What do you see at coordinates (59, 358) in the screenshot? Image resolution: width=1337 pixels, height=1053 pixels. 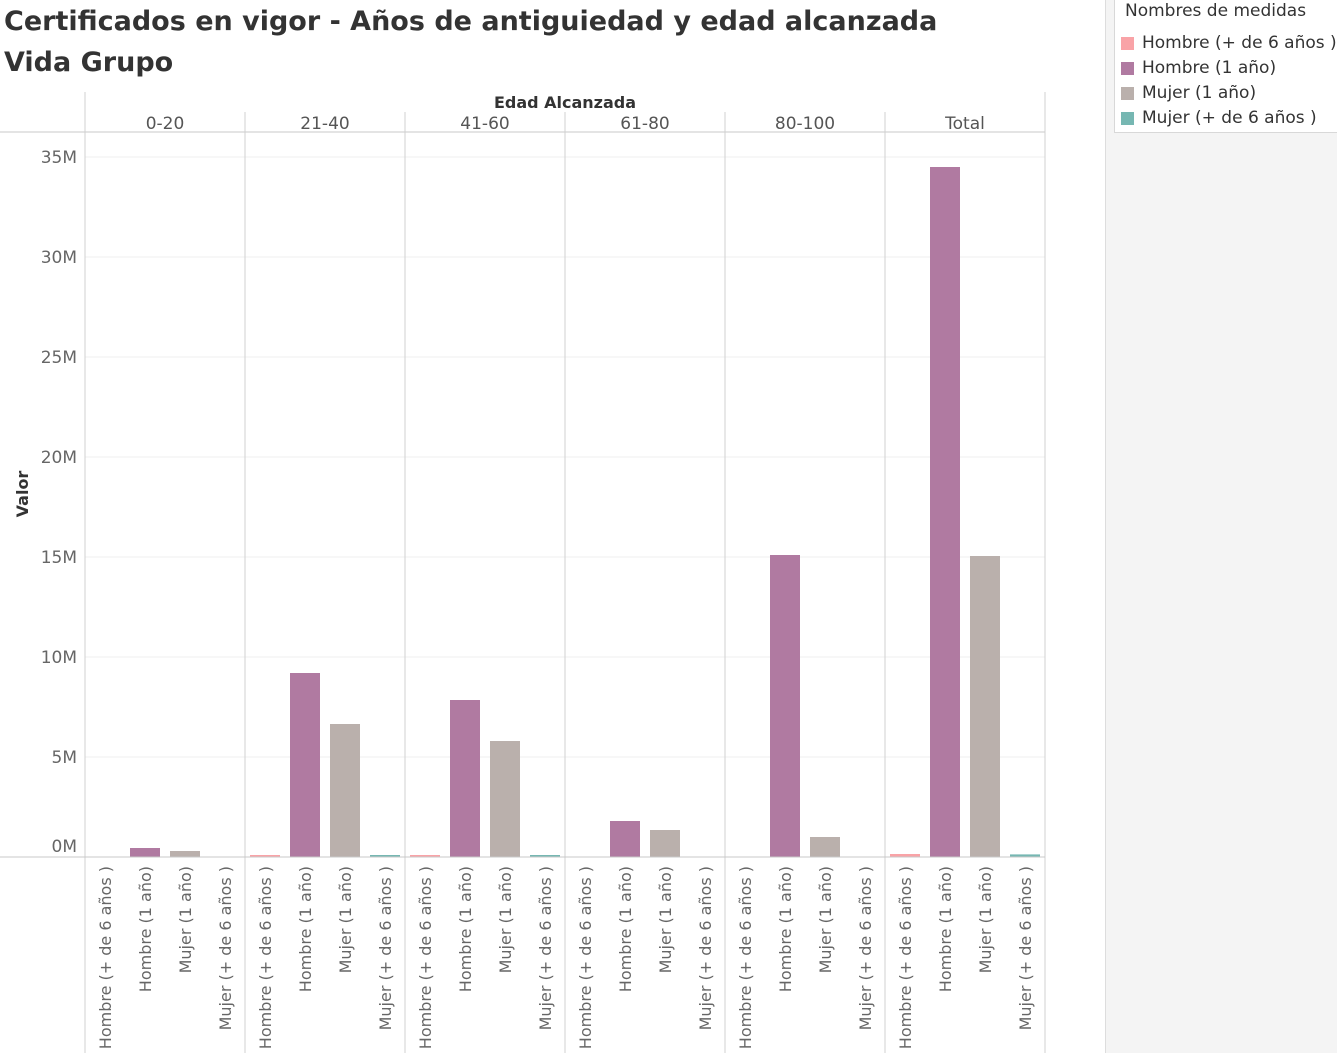 I see `y-tick-label: 25M` at bounding box center [59, 358].